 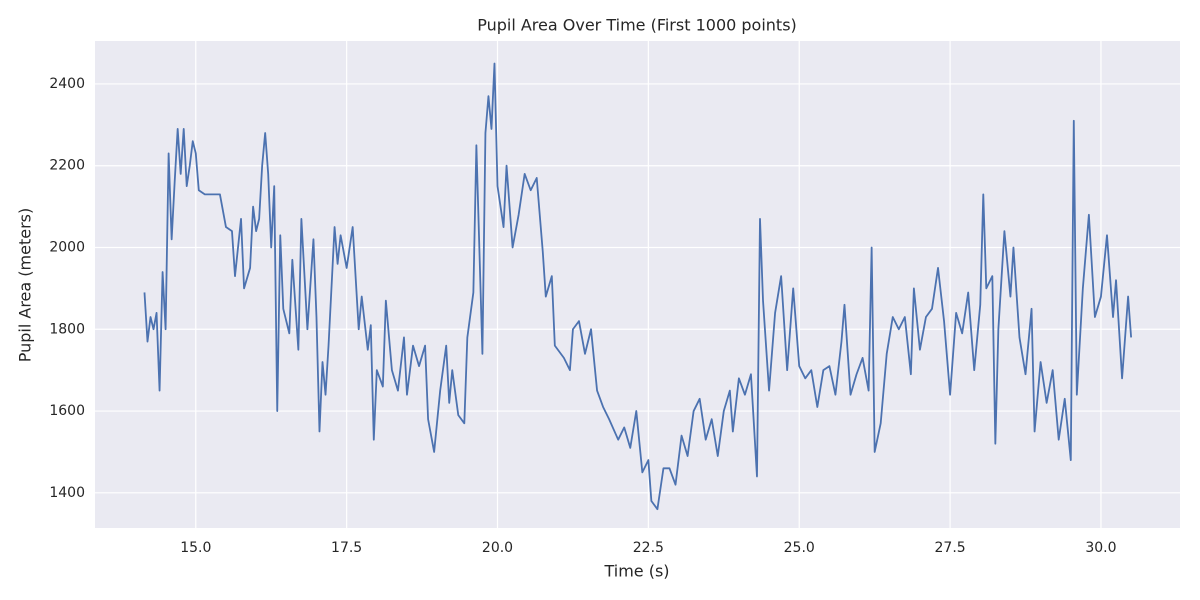 I want to click on y-tick-label: 2400, so click(x=67, y=84).